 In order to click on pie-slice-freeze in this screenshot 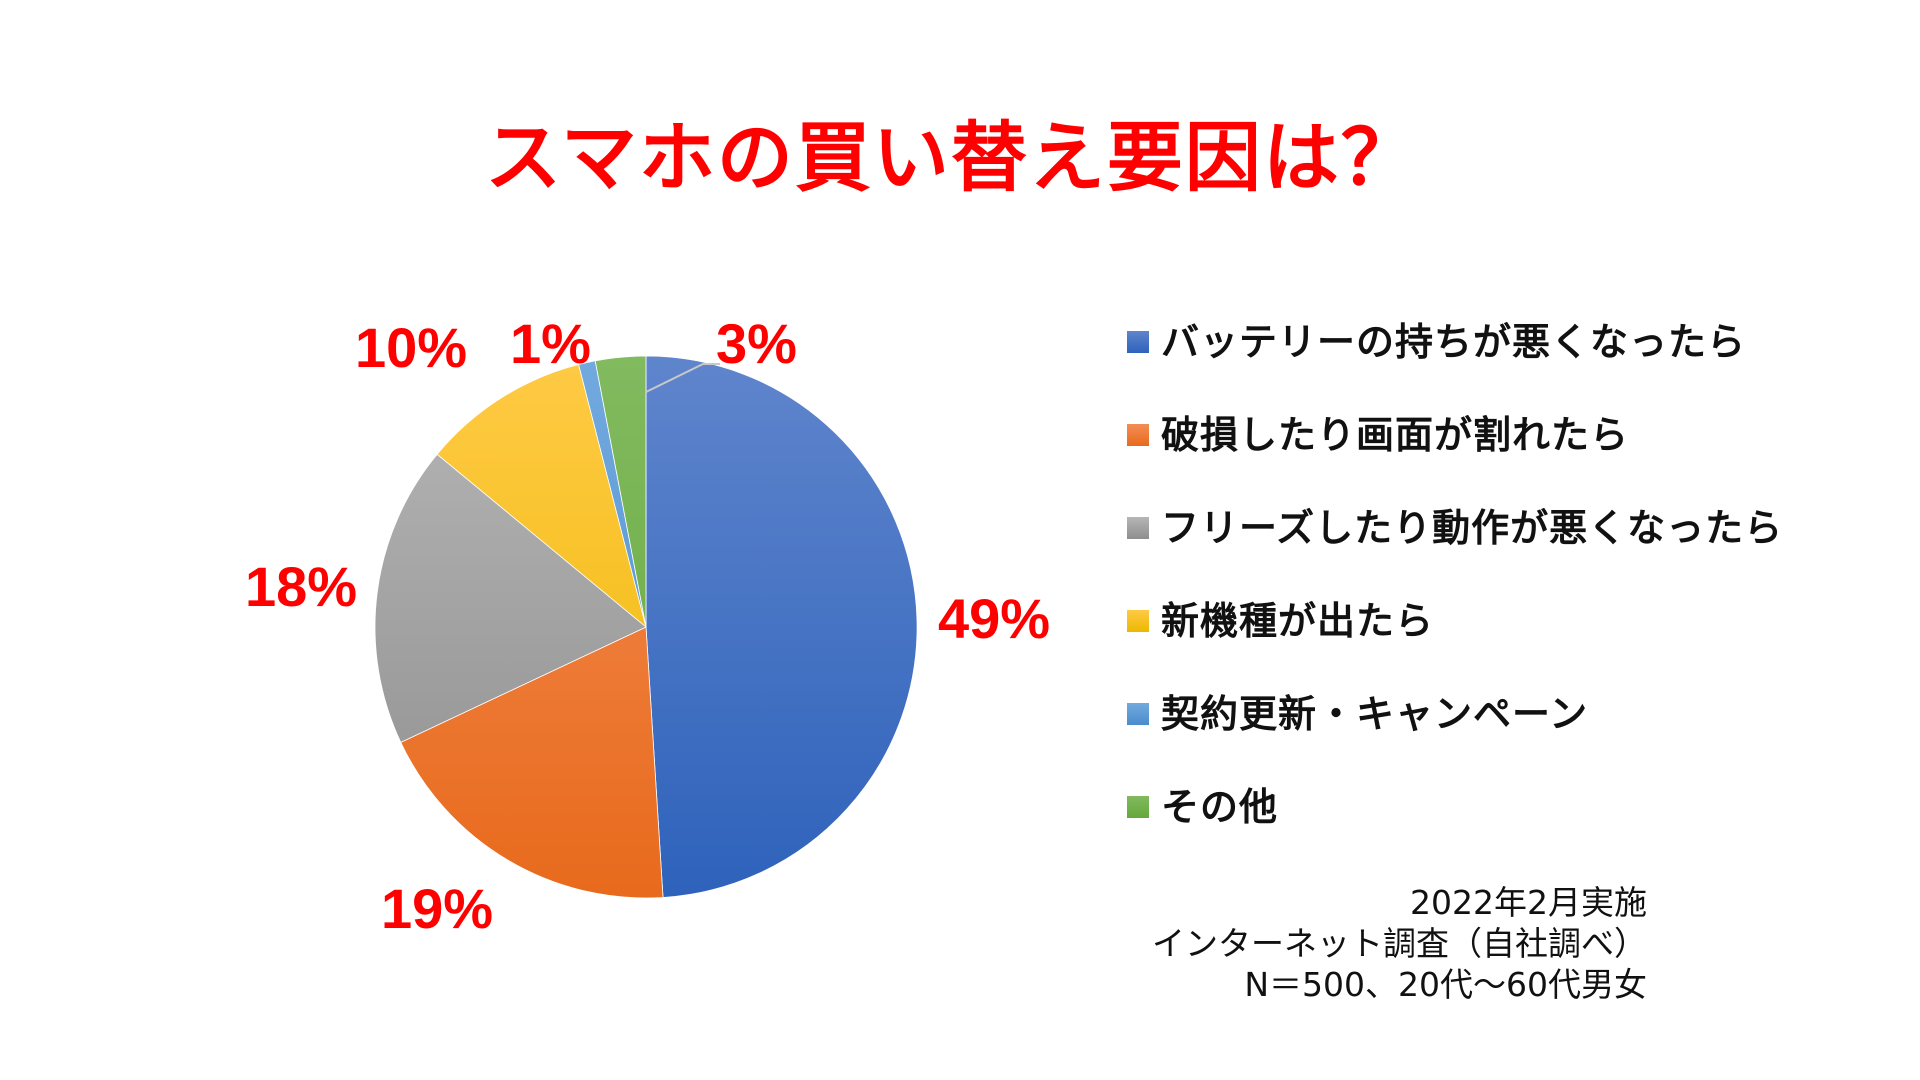, I will do `click(510, 598)`.